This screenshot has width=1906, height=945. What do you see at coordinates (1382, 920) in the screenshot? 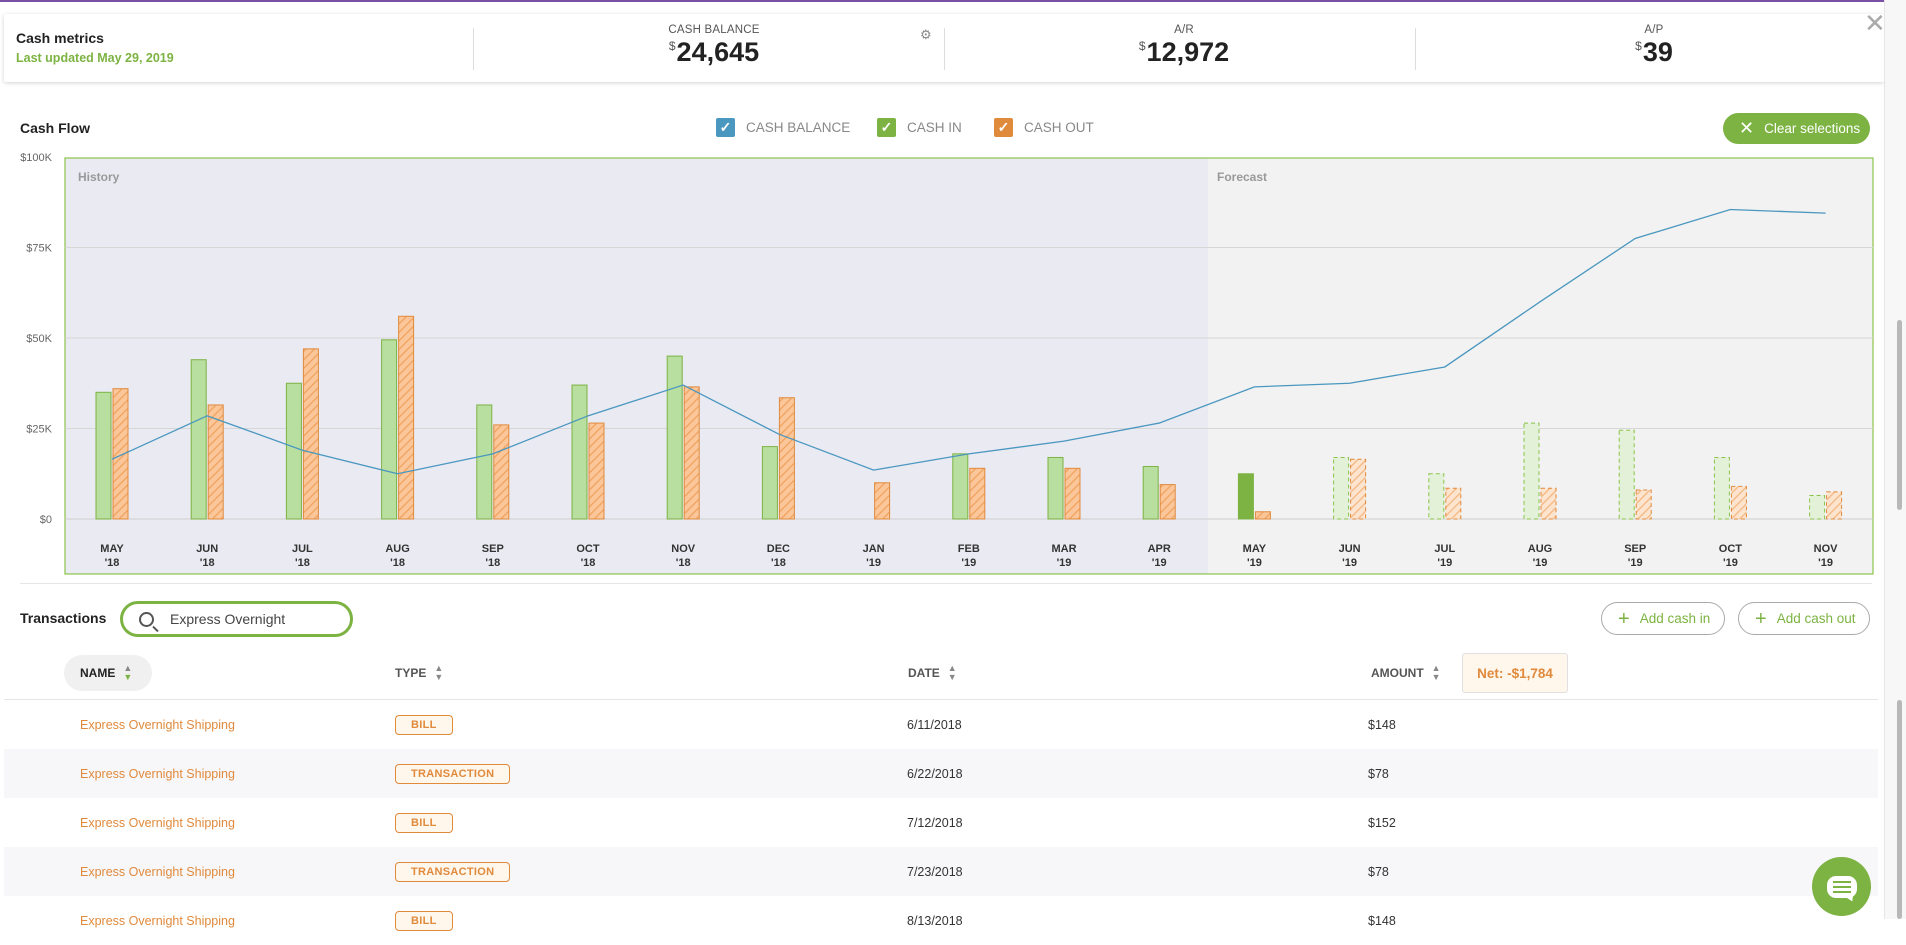
I see `row-amount: $148` at bounding box center [1382, 920].